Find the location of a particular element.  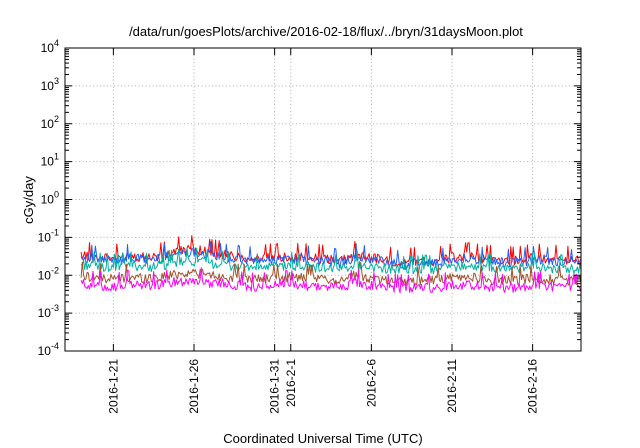

x-tick-label: 2016-2-6 is located at coordinates (371, 383).